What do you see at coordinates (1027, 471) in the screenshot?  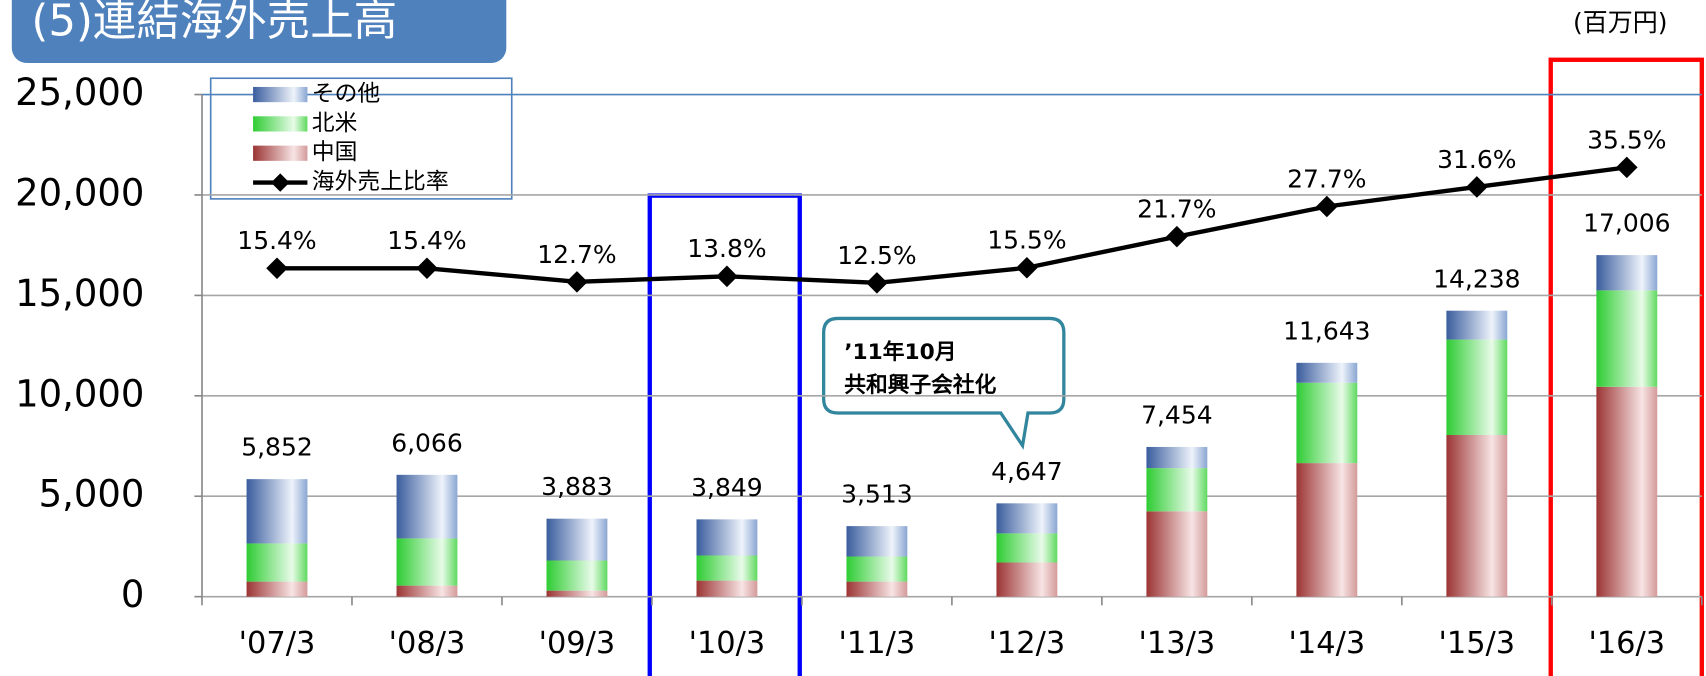 I see `total-label: 4,647` at bounding box center [1027, 471].